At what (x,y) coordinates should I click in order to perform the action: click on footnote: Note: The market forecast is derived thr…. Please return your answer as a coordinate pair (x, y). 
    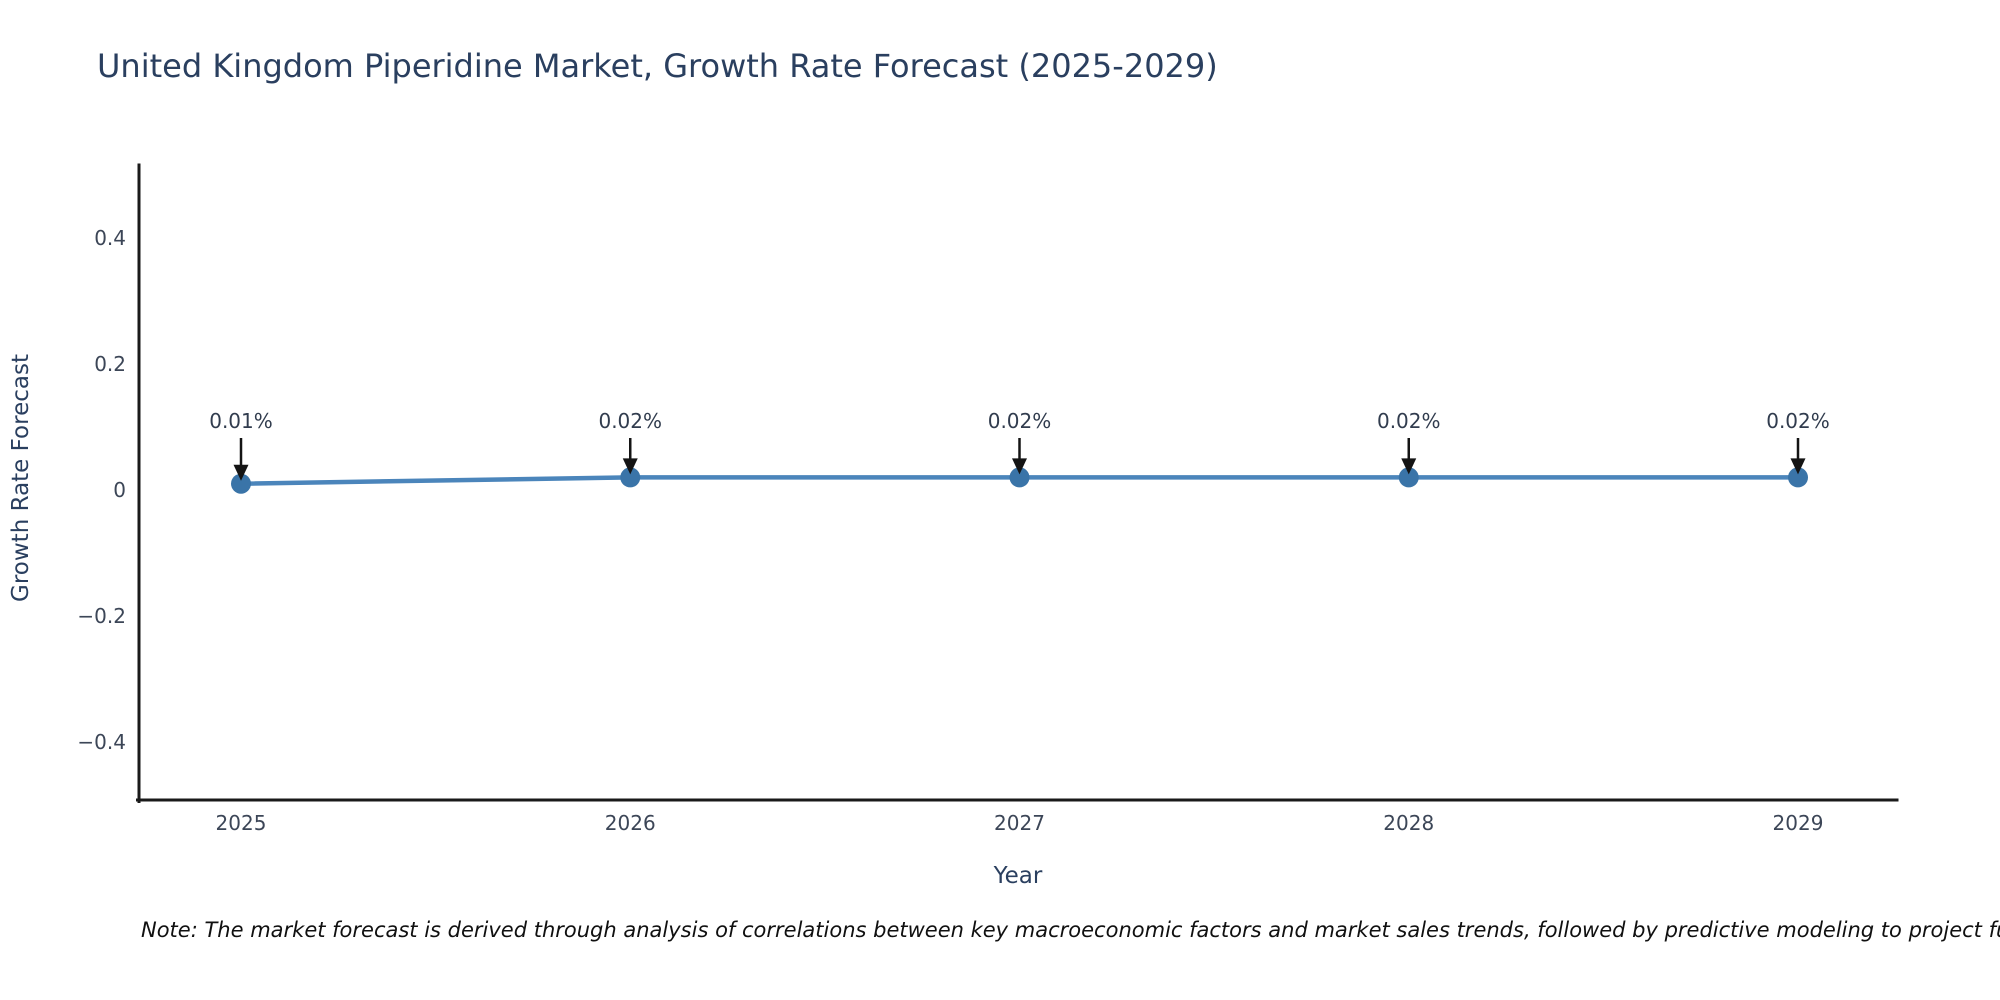
    Looking at the image, I should click on (1070, 930).